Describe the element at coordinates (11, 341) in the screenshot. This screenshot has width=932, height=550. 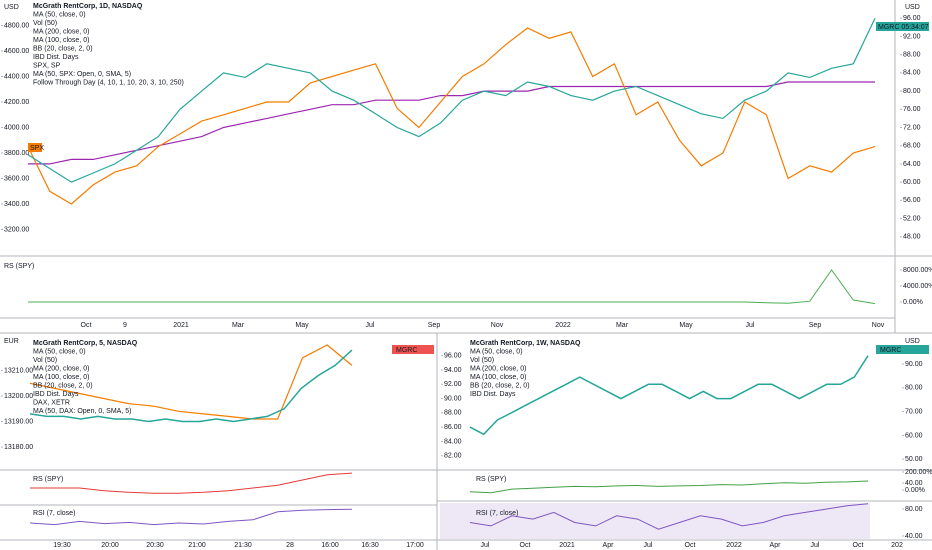
I see `axis-unit: EUR` at that location.